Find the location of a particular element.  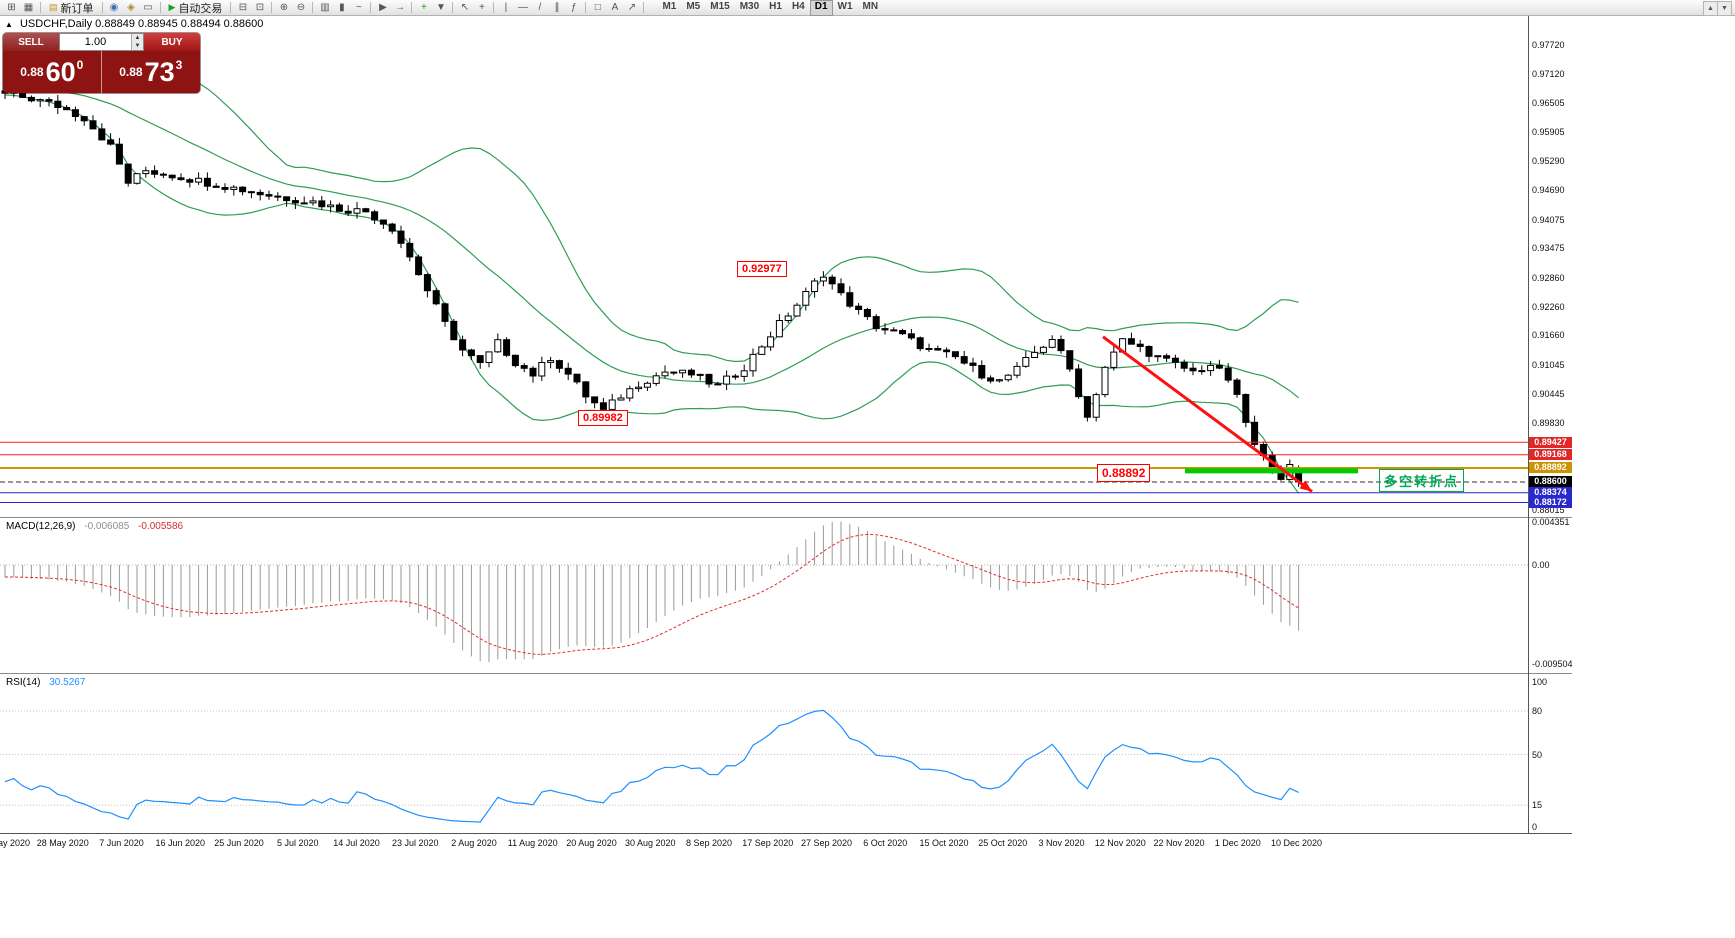

date-label: 27 Sep 2020 is located at coordinates (826, 843).